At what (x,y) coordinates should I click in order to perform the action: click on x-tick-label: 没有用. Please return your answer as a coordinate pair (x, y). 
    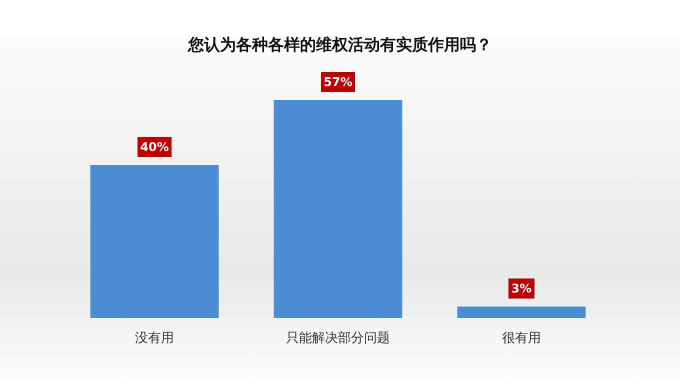
    Looking at the image, I should click on (154, 338).